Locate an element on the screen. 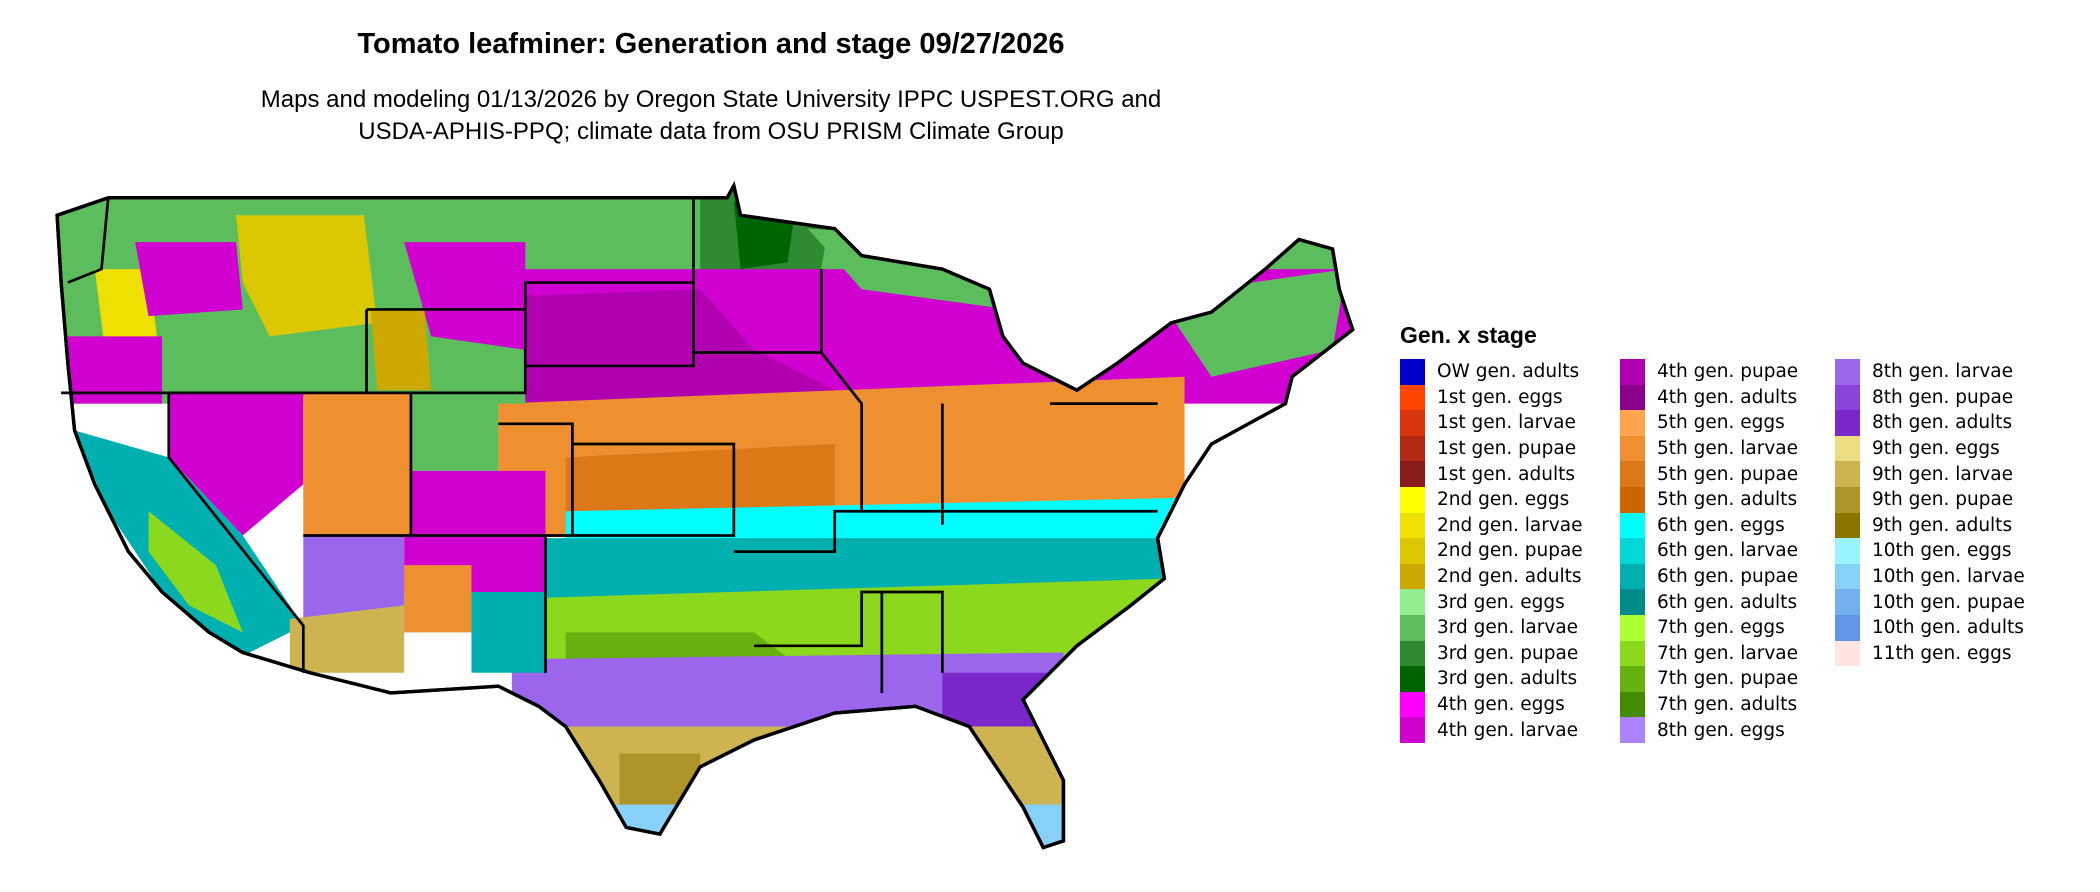 Image resolution: width=2100 pixels, height=892 pixels. legend-label: 2nd gen. larvae is located at coordinates (1510, 525).